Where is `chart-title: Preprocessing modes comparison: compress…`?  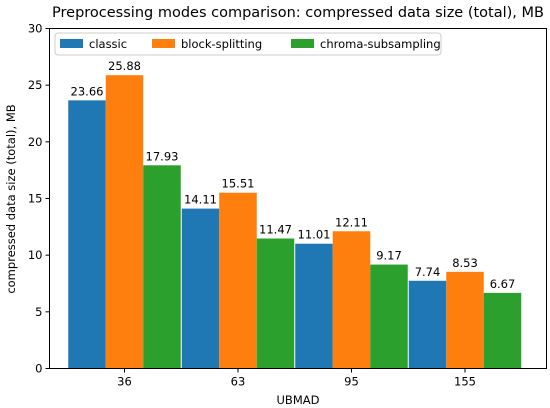
chart-title: Preprocessing modes comparison: compress… is located at coordinates (298, 13).